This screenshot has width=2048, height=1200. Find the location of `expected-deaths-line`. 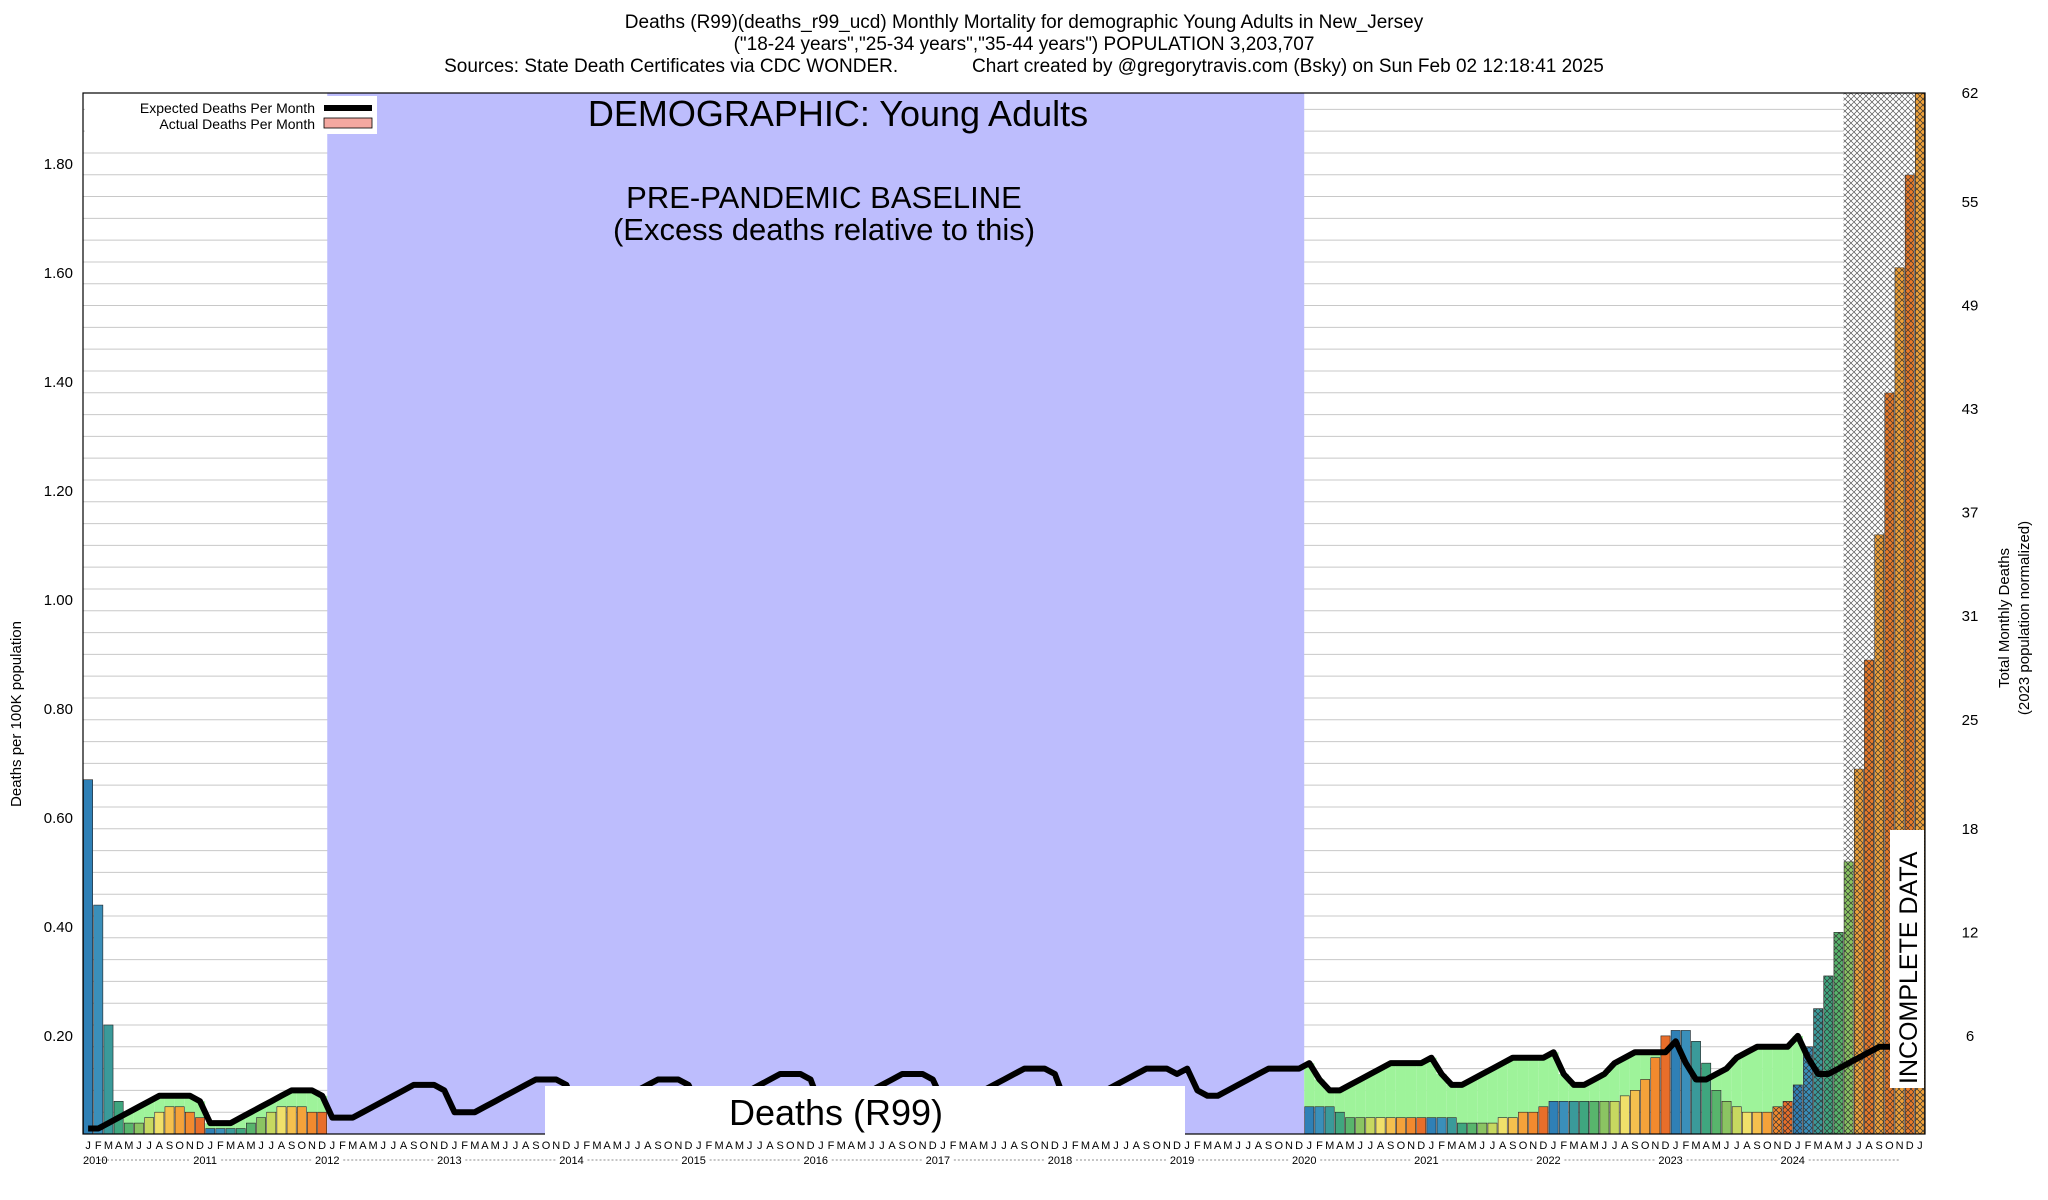

expected-deaths-line is located at coordinates (999, 1082).